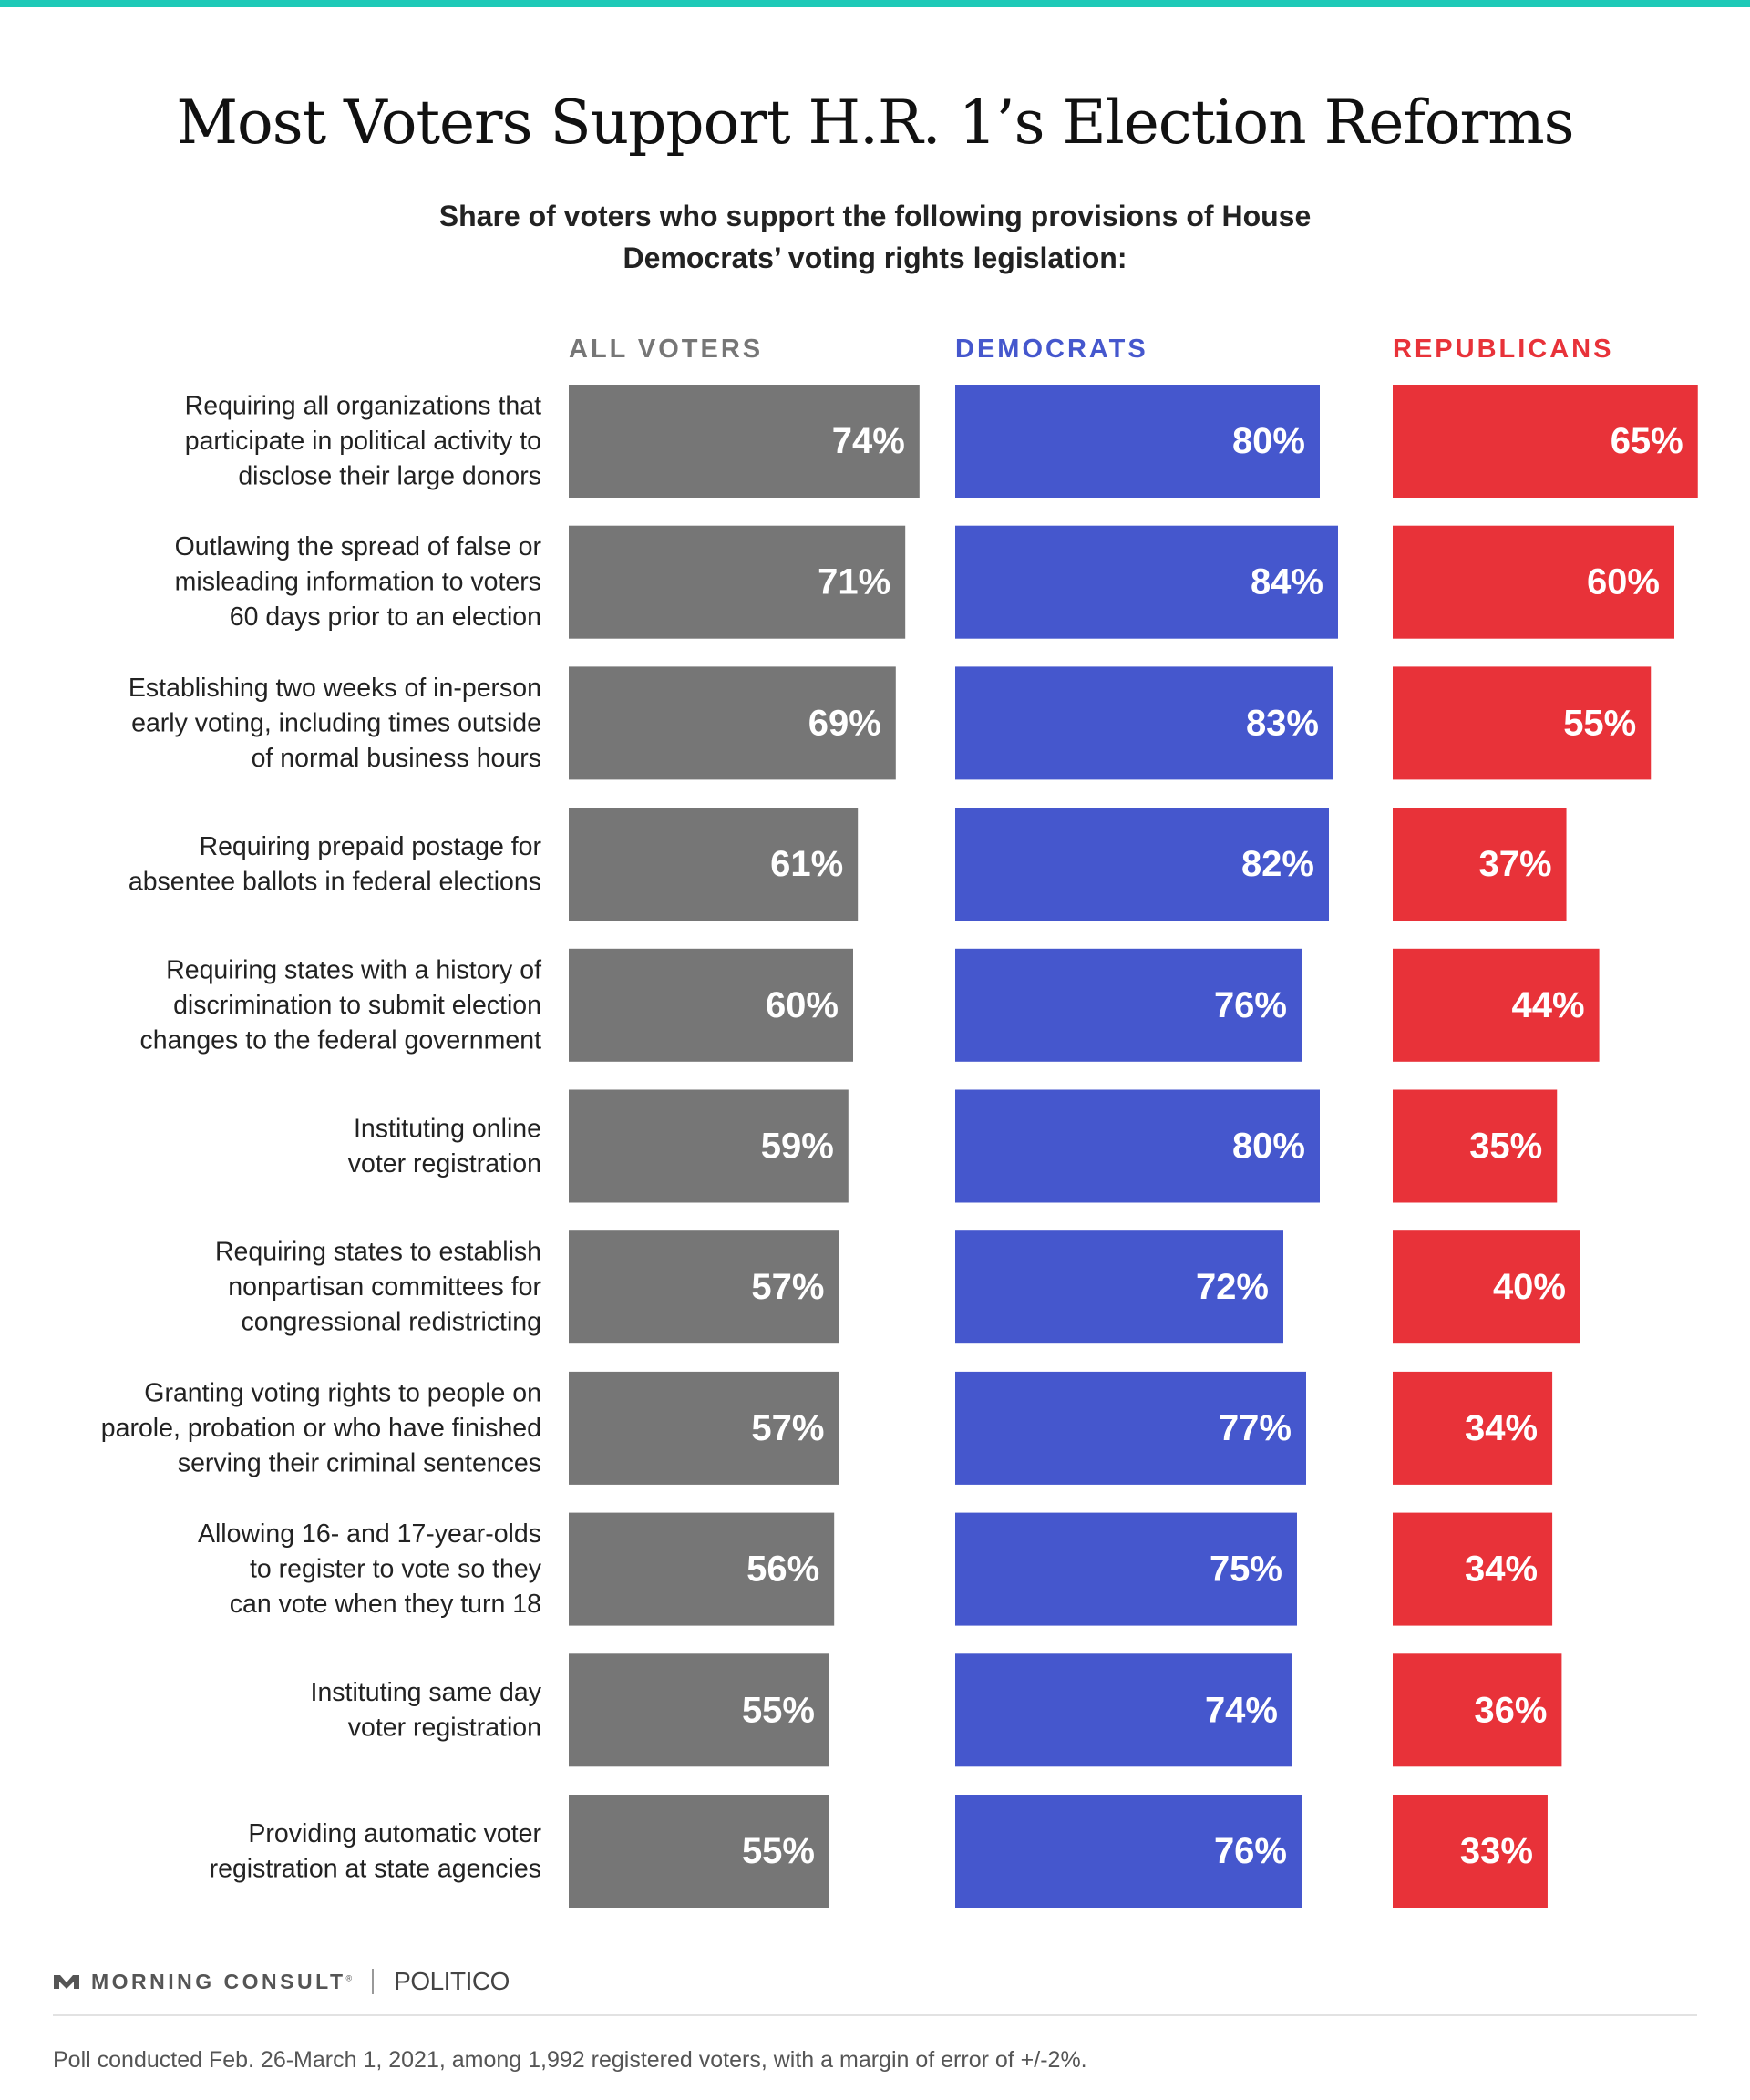  I want to click on logo-separator, so click(373, 1982).